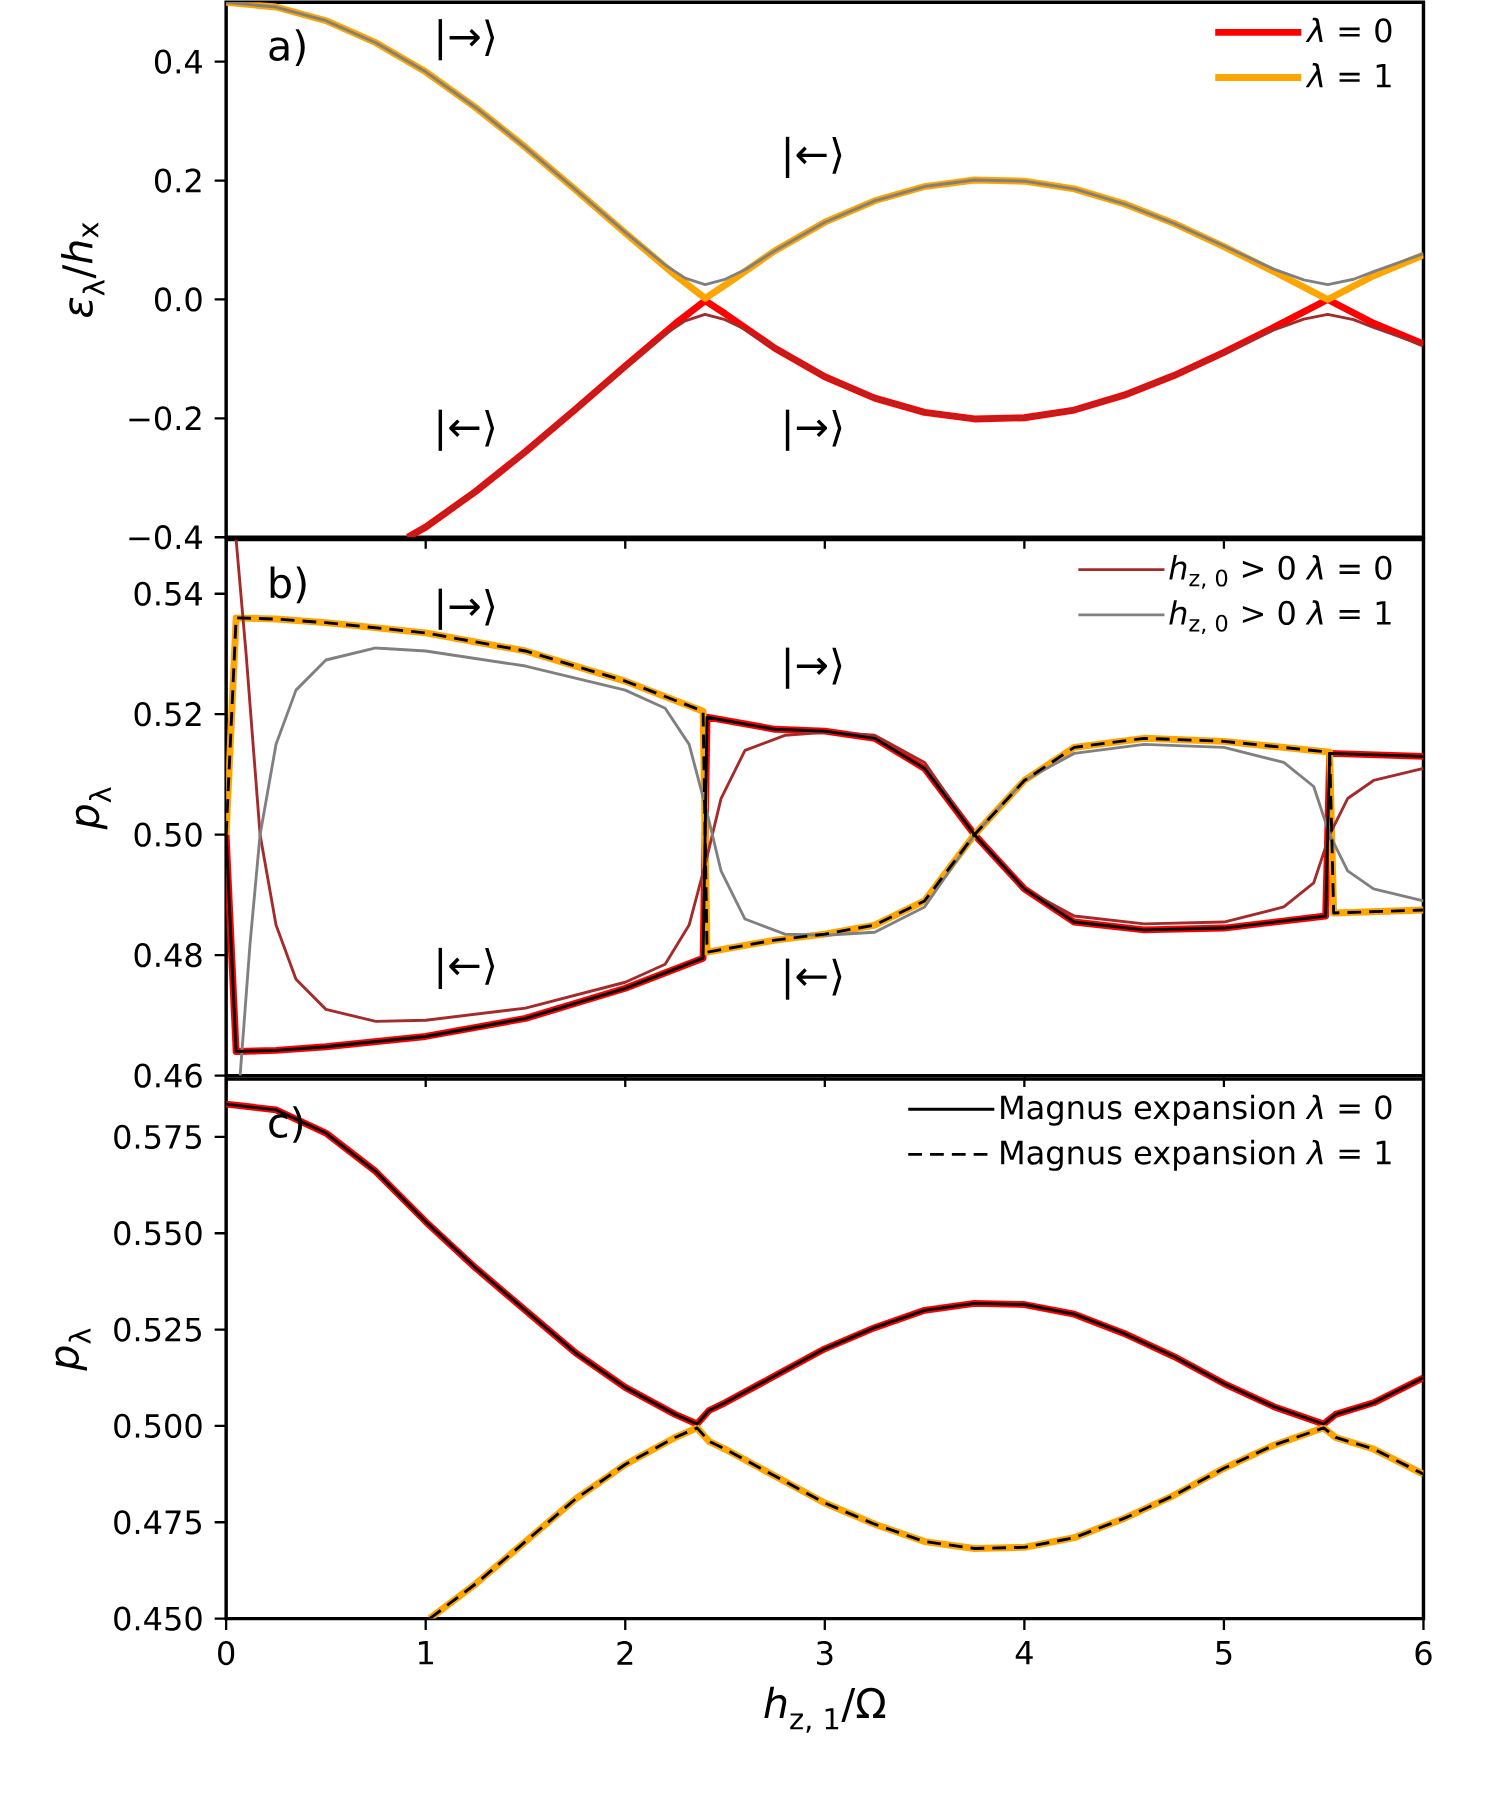 This screenshot has height=1800, width=1500. Describe the element at coordinates (157, 1522) in the screenshot. I see `y-tick-label: 0.475` at that location.